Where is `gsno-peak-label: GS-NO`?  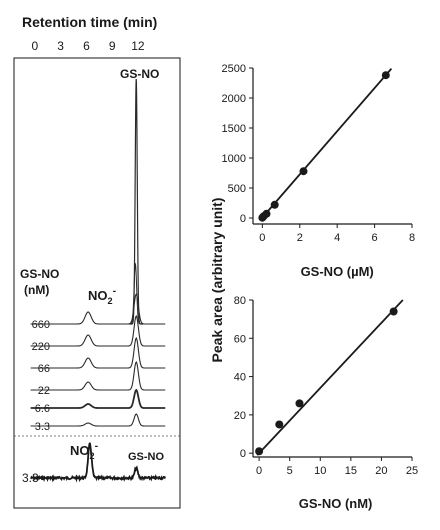
gsno-peak-label: GS-NO is located at coordinates (139, 74).